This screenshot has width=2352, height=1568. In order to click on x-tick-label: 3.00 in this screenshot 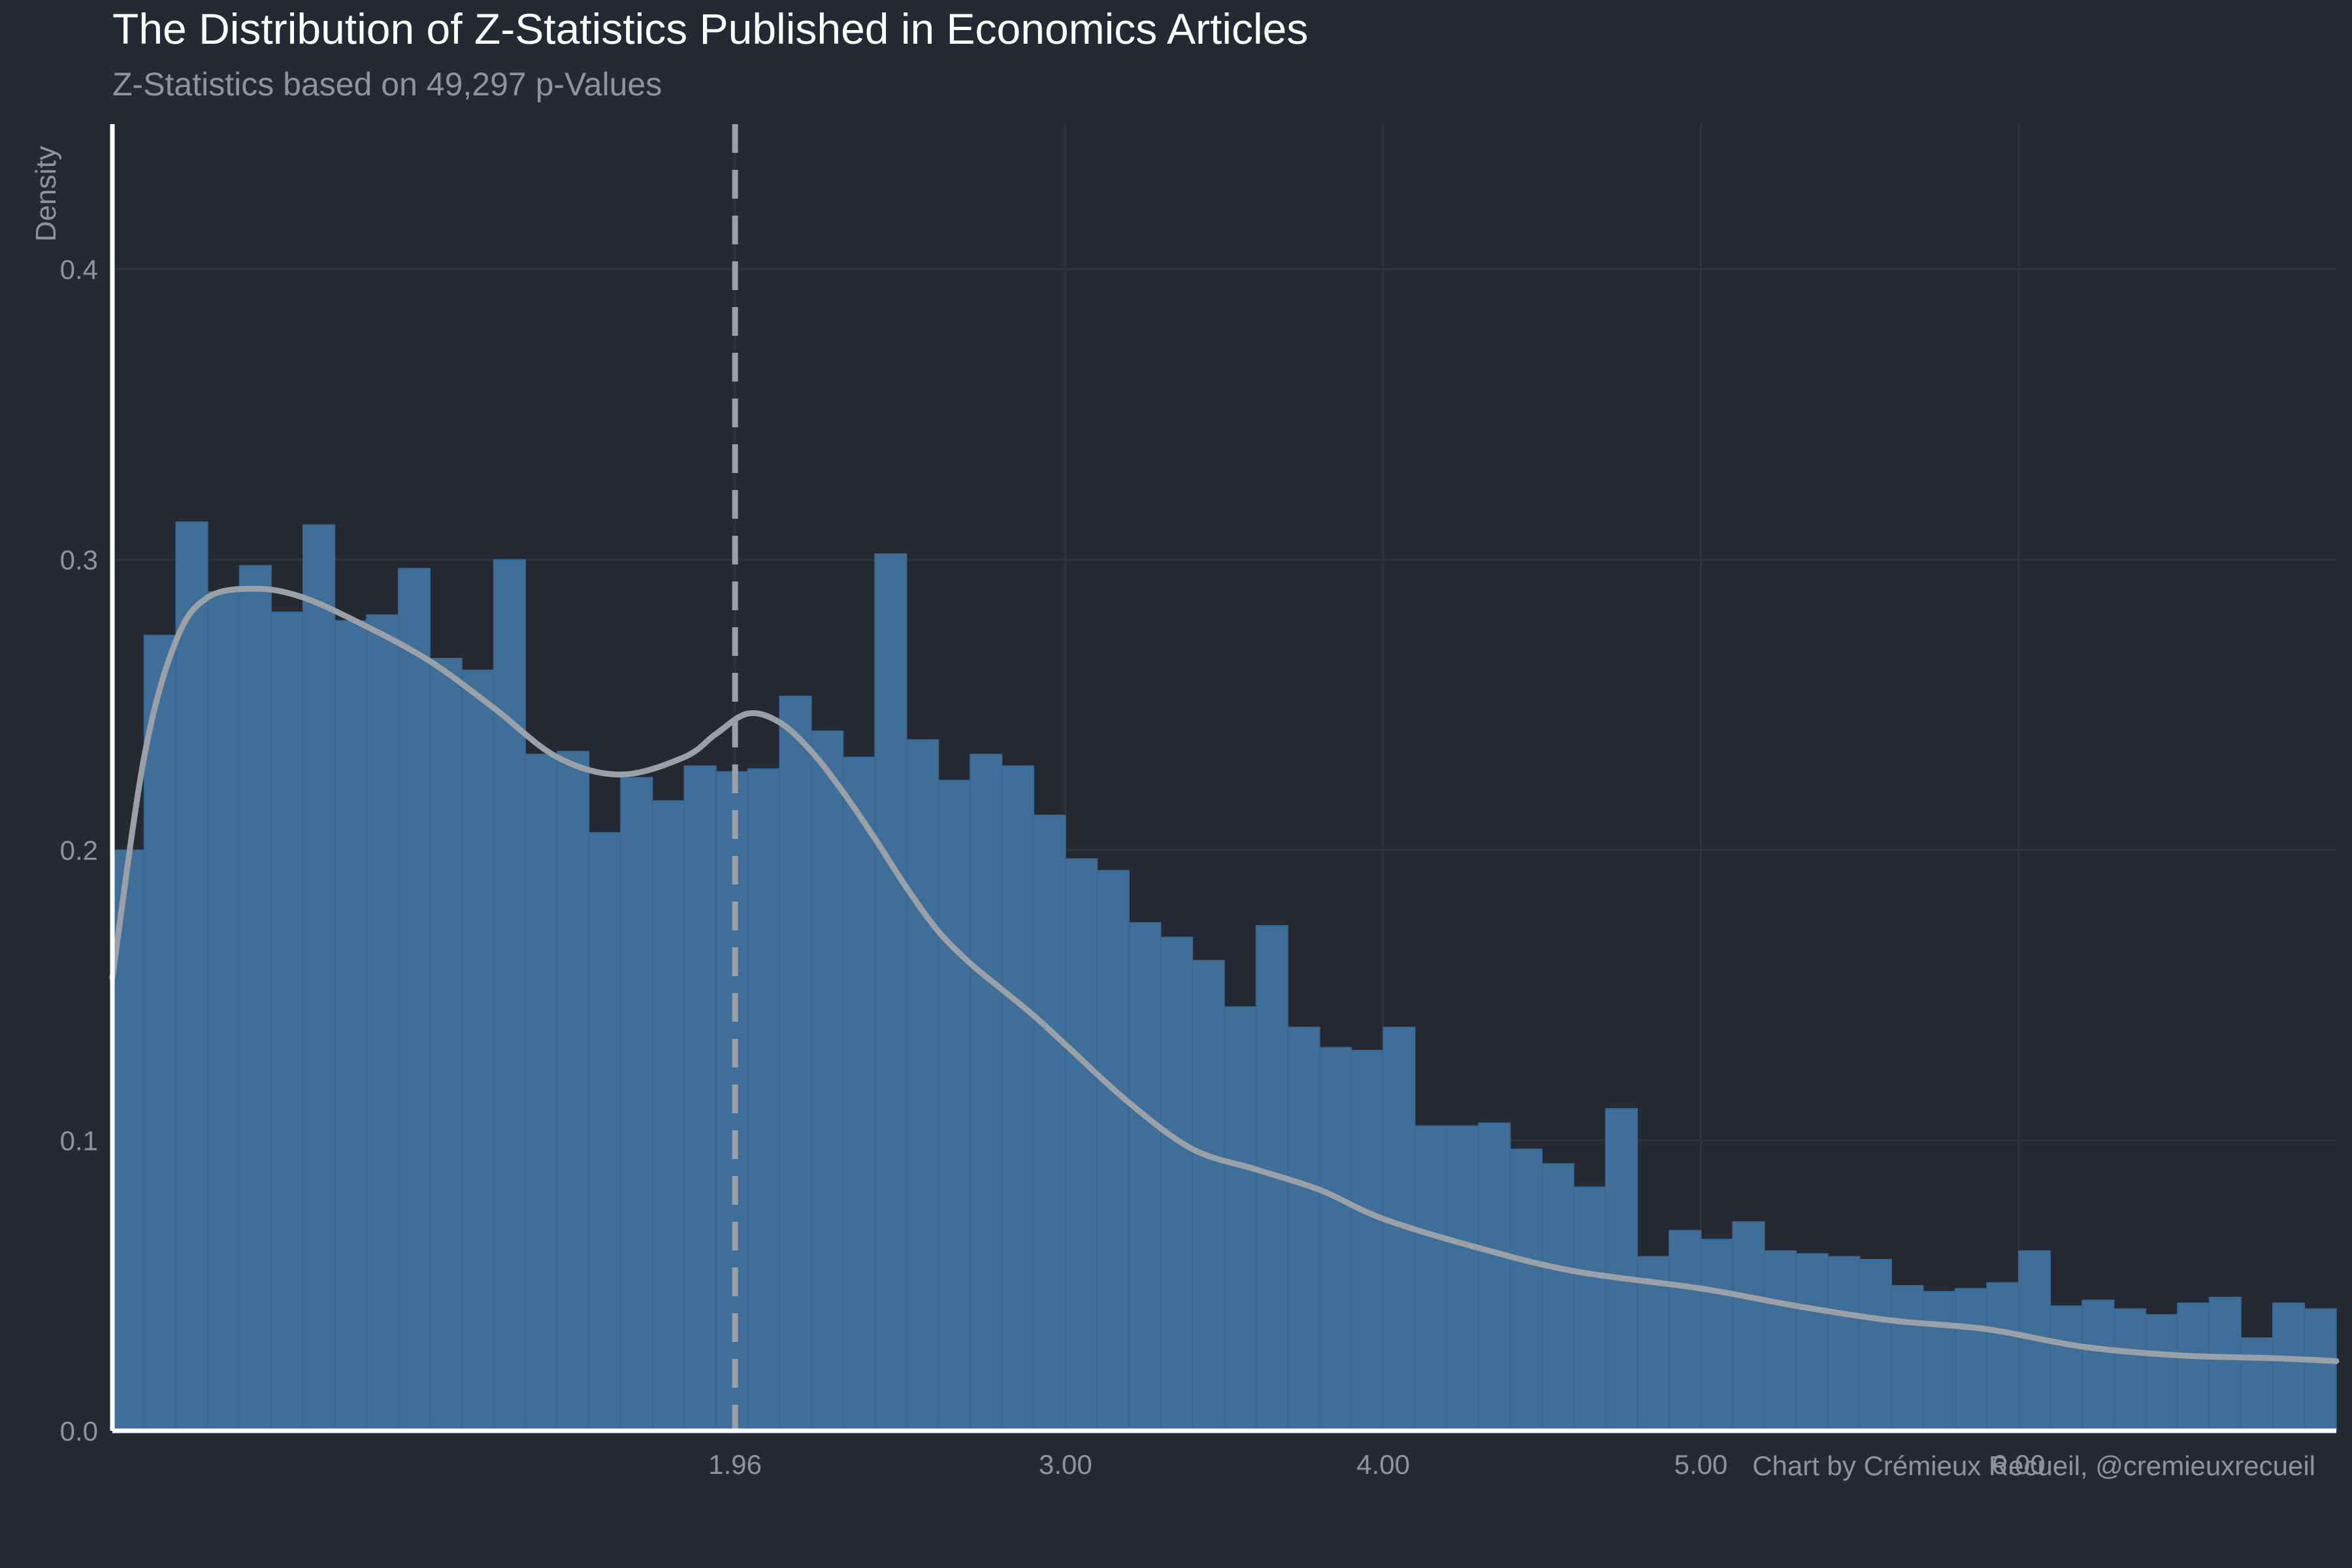, I will do `click(1065, 1464)`.